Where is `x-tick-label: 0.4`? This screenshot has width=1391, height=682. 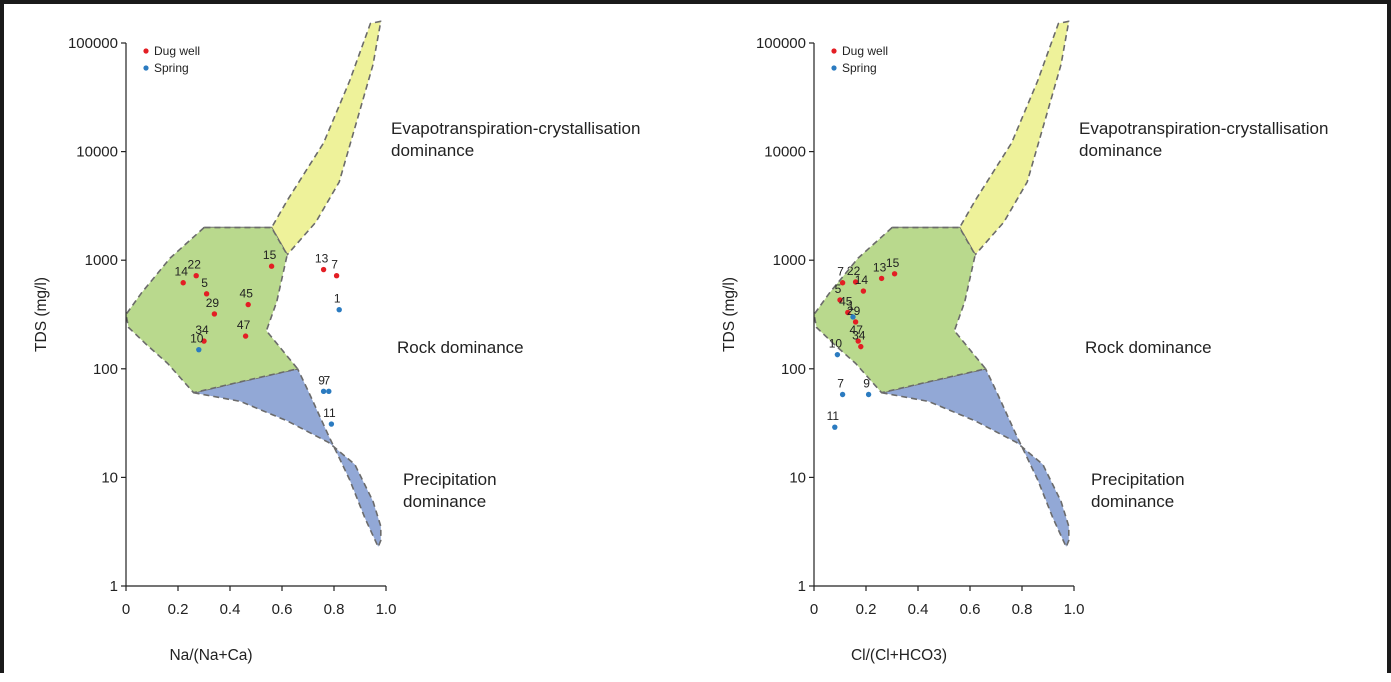
x-tick-label: 0.4 is located at coordinates (230, 609).